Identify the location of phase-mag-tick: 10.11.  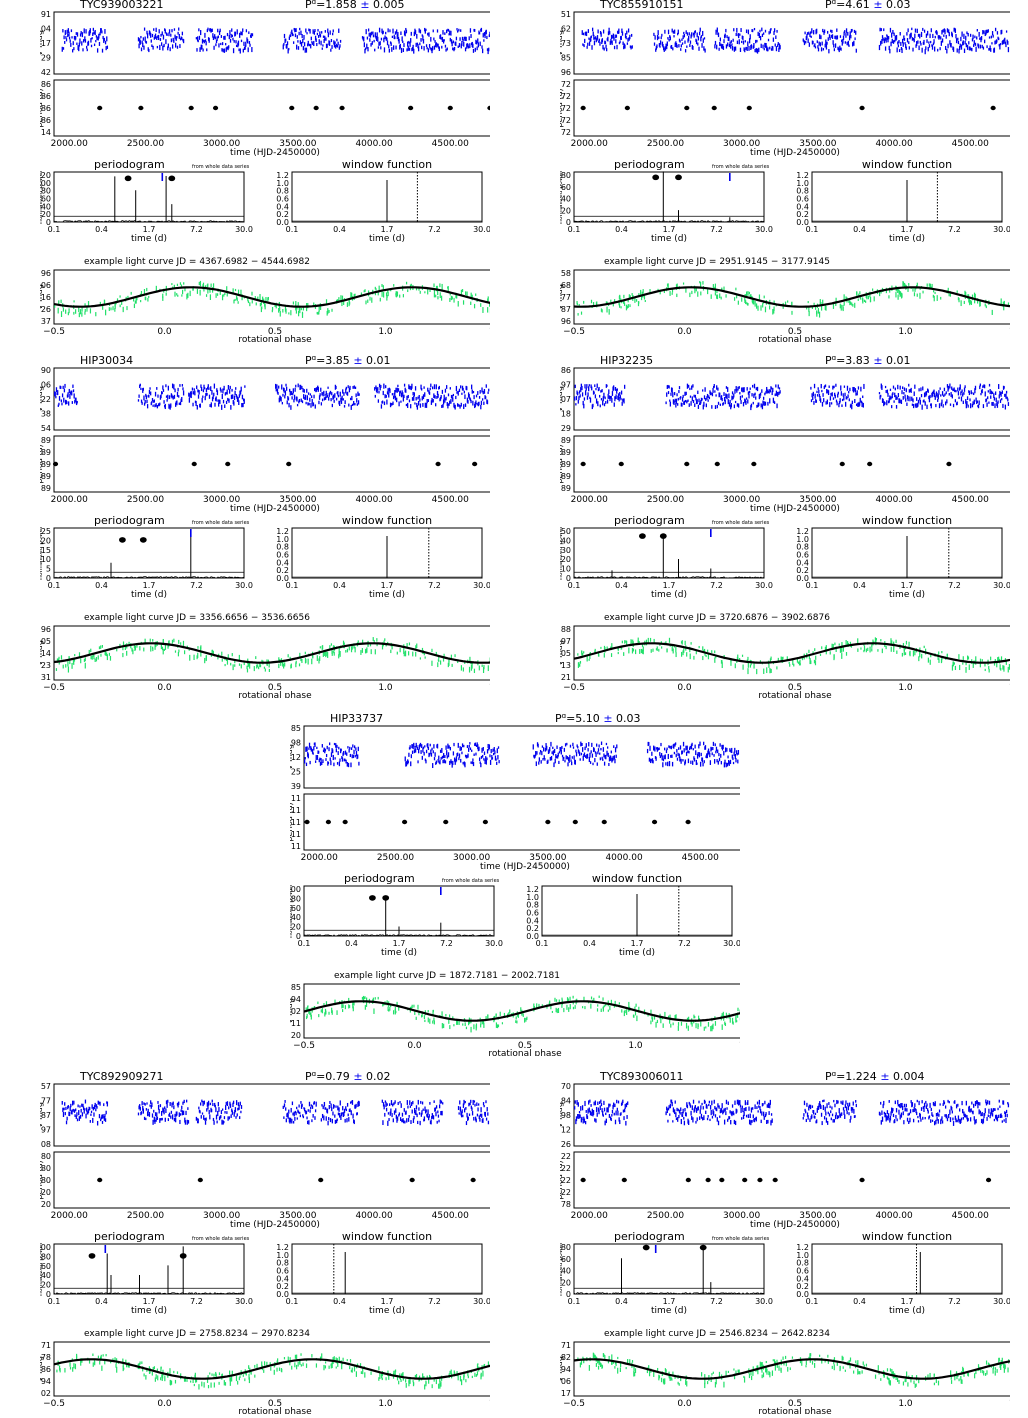
(295, 1023).